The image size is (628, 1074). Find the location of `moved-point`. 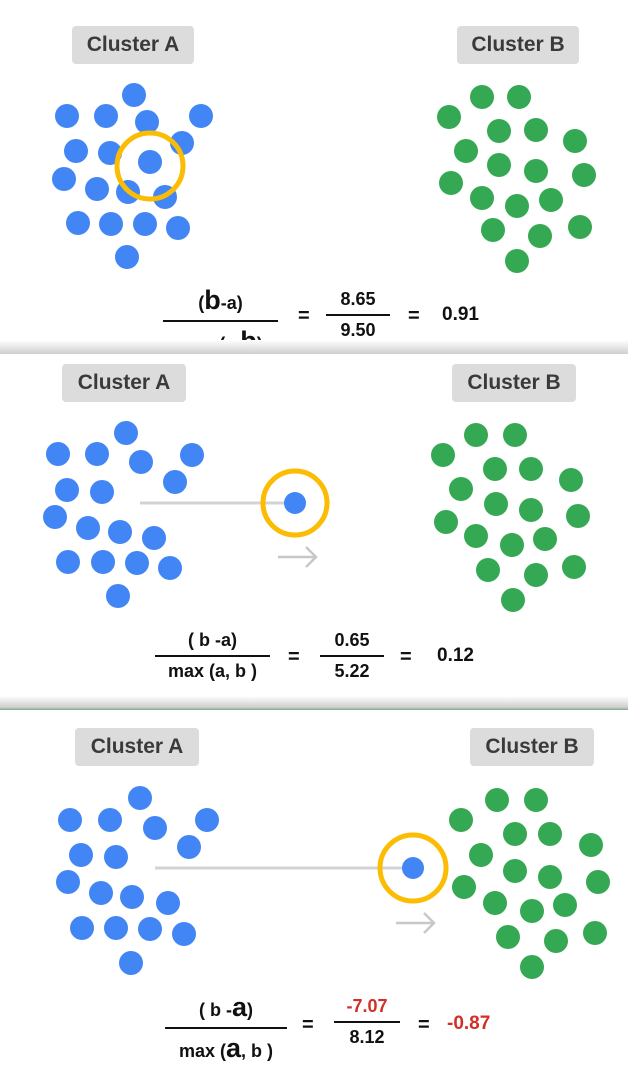

moved-point is located at coordinates (413, 868).